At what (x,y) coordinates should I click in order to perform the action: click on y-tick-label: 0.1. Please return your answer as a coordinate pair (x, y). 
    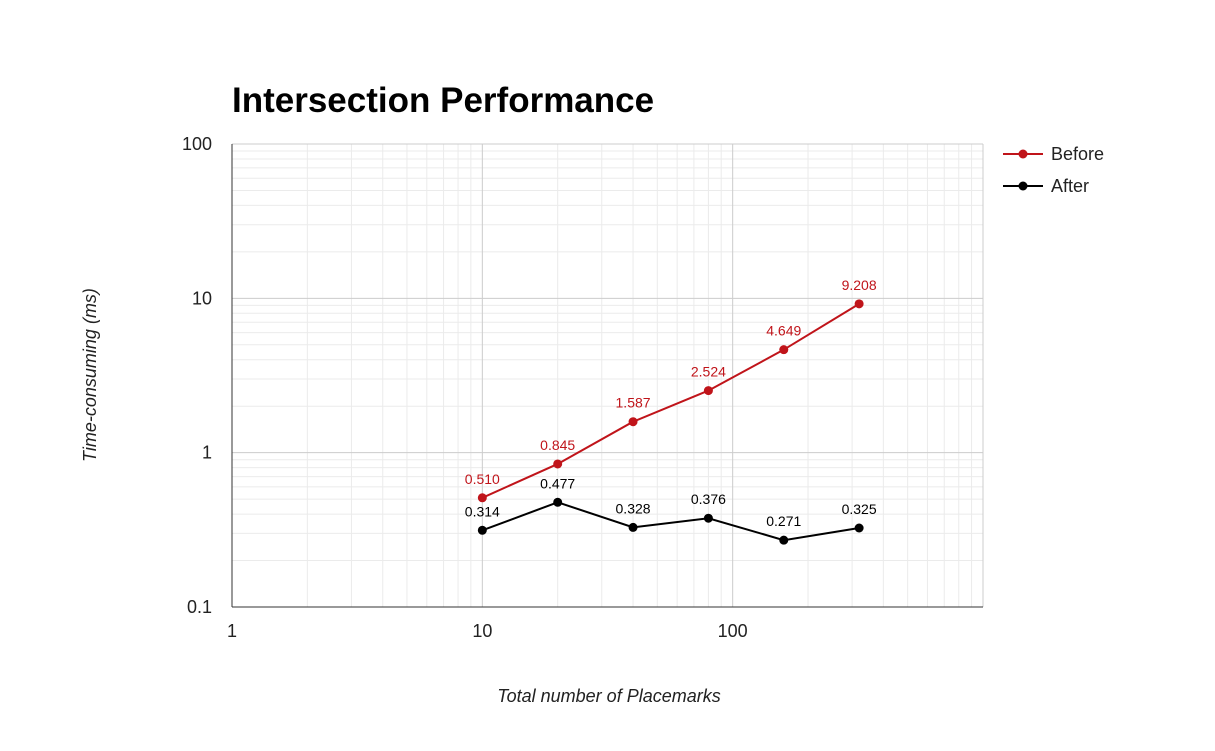
    Looking at the image, I should click on (199, 607).